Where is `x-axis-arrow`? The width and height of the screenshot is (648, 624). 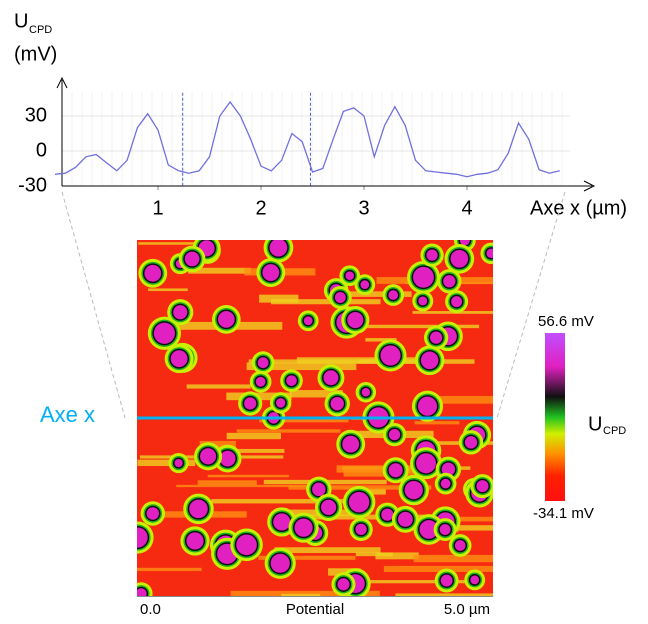 x-axis-arrow is located at coordinates (589, 186).